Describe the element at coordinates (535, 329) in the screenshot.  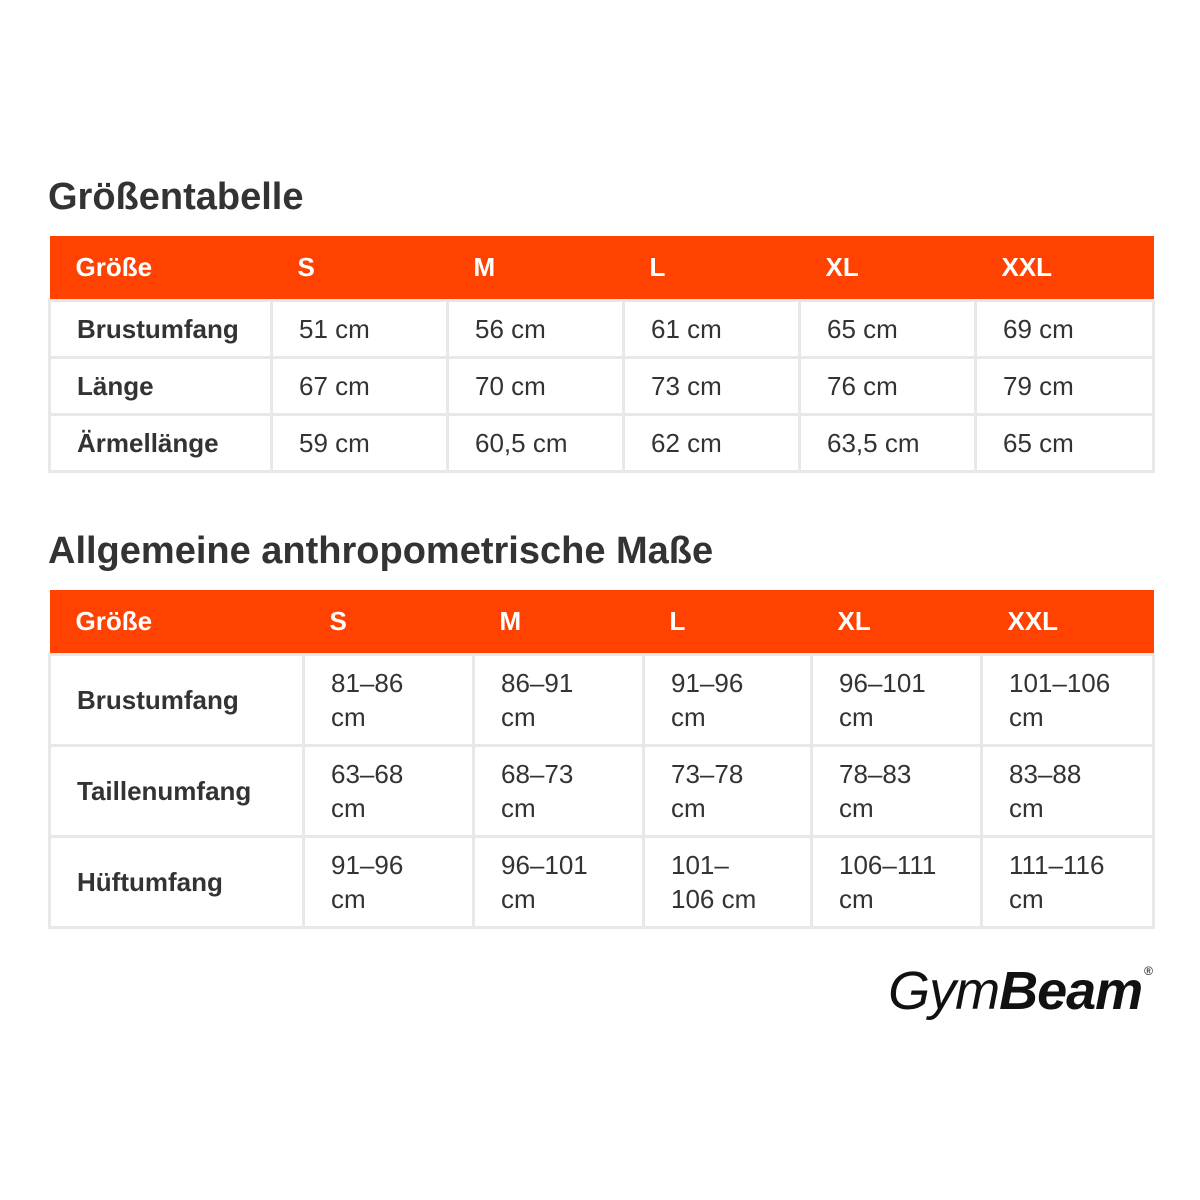
I see `table-cell: 56 cm` at that location.